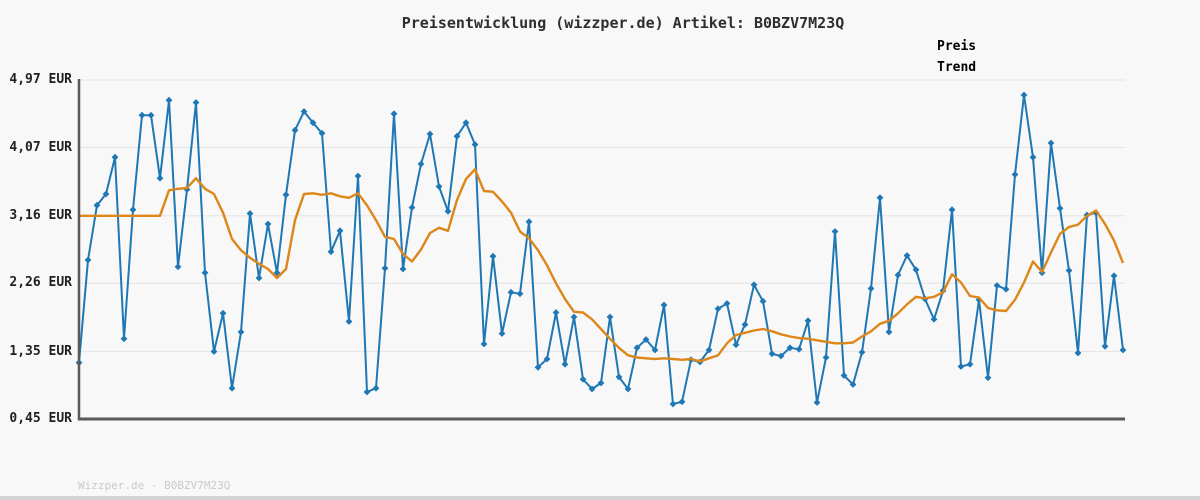  Describe the element at coordinates (154, 485) in the screenshot. I see `watermark: Wizzper.de - B0BZV7M23Q` at that location.